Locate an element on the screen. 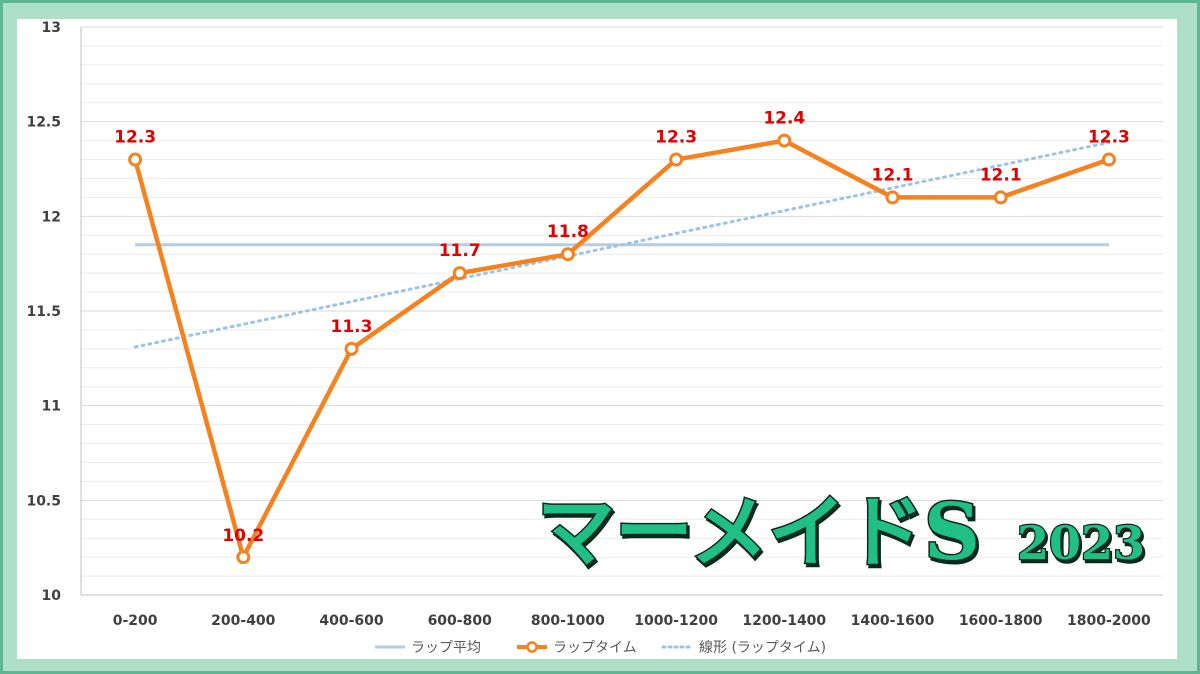 The width and height of the screenshot is (1200, 674). data-label: 11.3 is located at coordinates (352, 327).